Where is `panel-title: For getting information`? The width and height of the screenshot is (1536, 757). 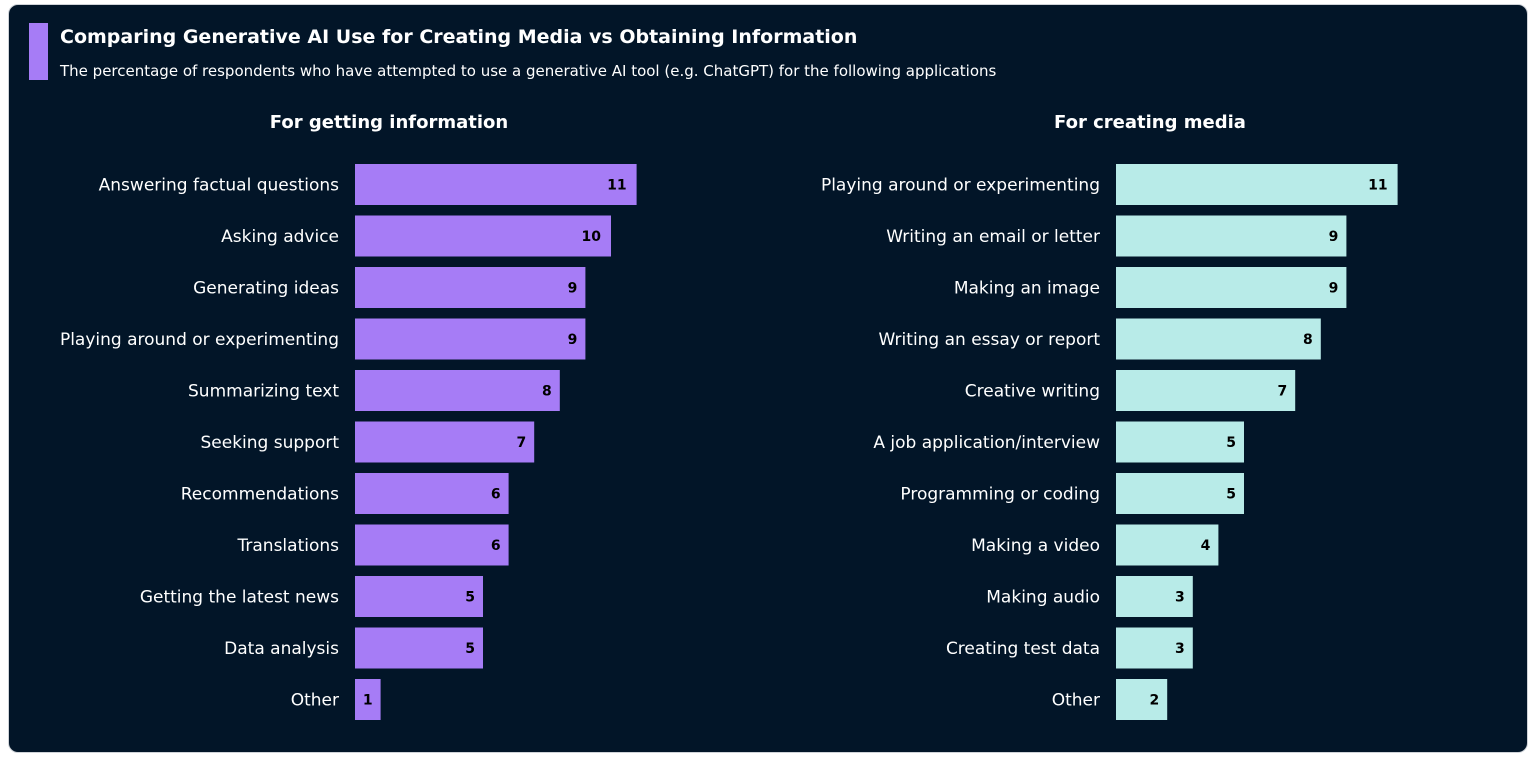
panel-title: For getting information is located at coordinates (389, 122).